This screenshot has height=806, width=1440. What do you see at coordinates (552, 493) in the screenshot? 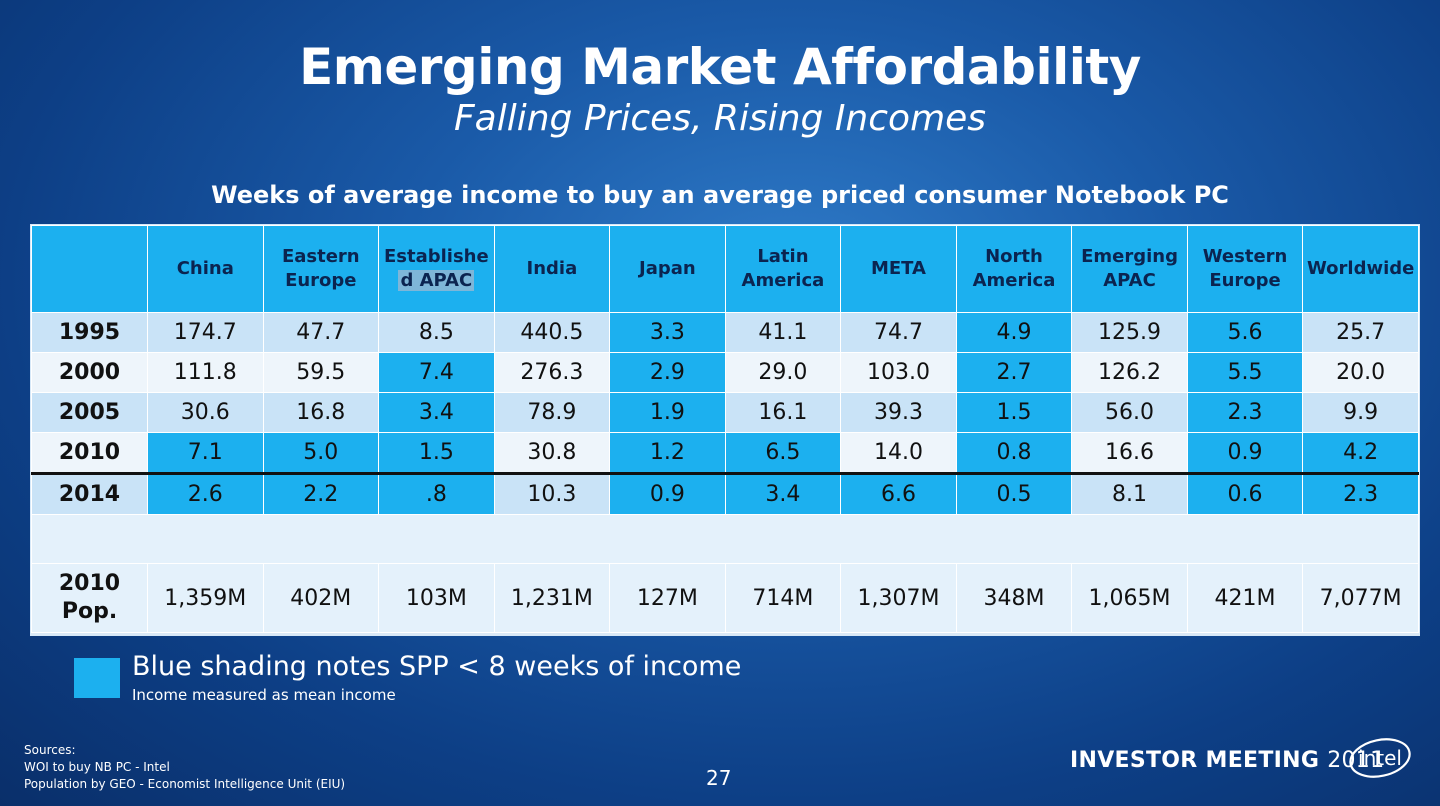
I see `value-cell: 10.3` at bounding box center [552, 493].